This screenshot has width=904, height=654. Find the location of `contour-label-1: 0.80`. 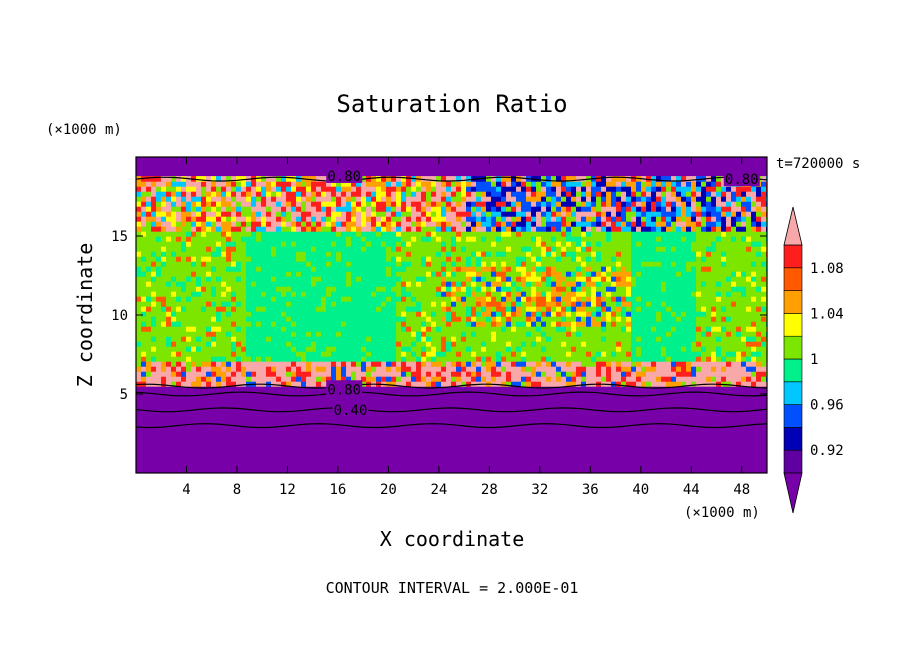

contour-label-1: 0.80 is located at coordinates (742, 180).